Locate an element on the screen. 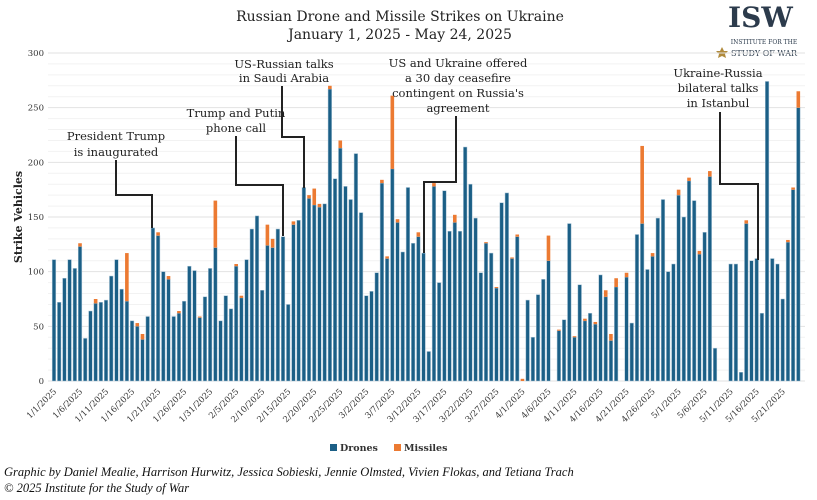  footer-copyright: © 2025 Institute for the Study of War is located at coordinates (96, 488).